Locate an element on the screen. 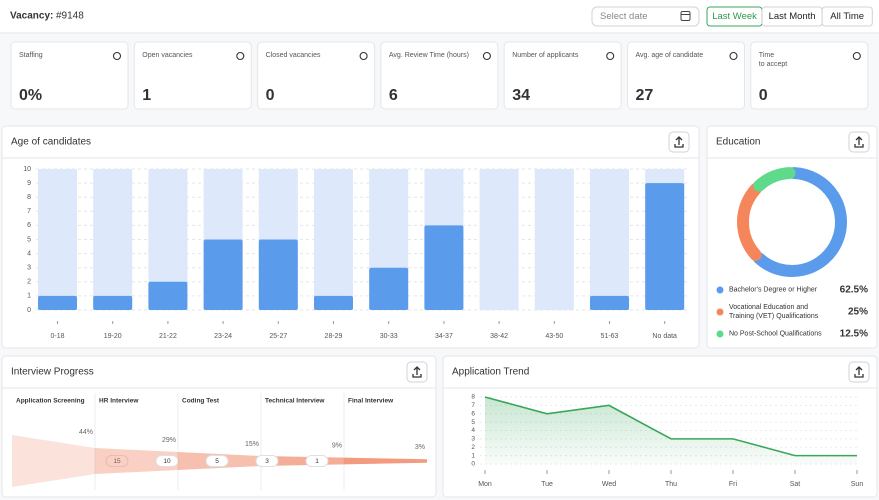 The height and width of the screenshot is (500, 879). x-tick-label: 28-29 is located at coordinates (334, 336).